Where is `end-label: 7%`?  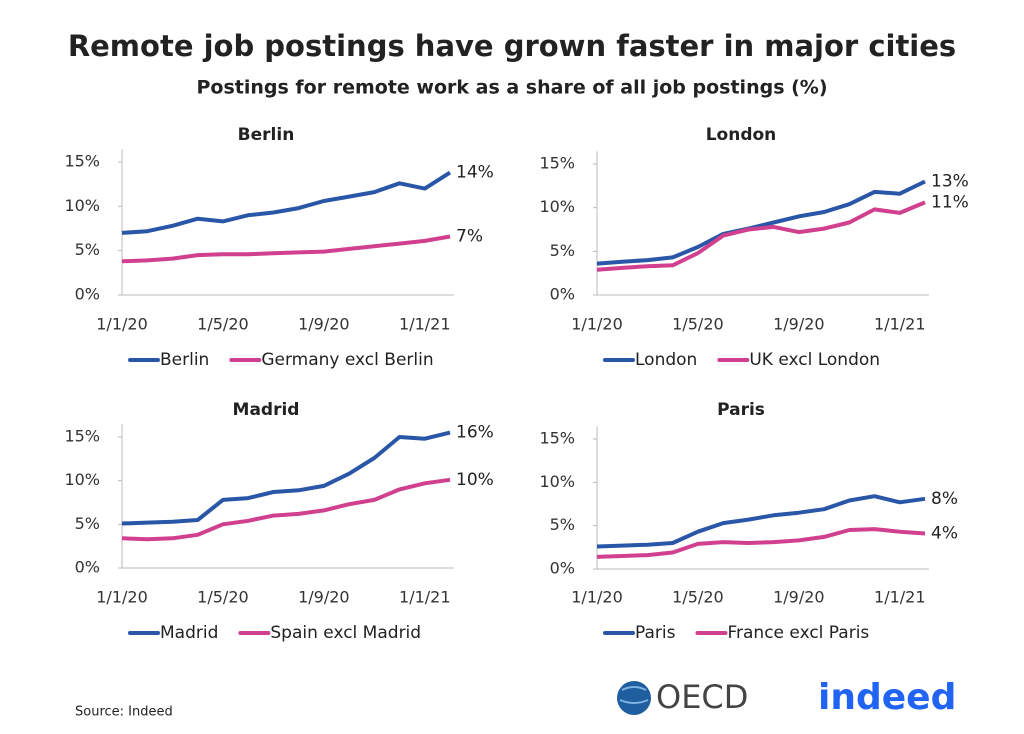
end-label: 7% is located at coordinates (469, 236).